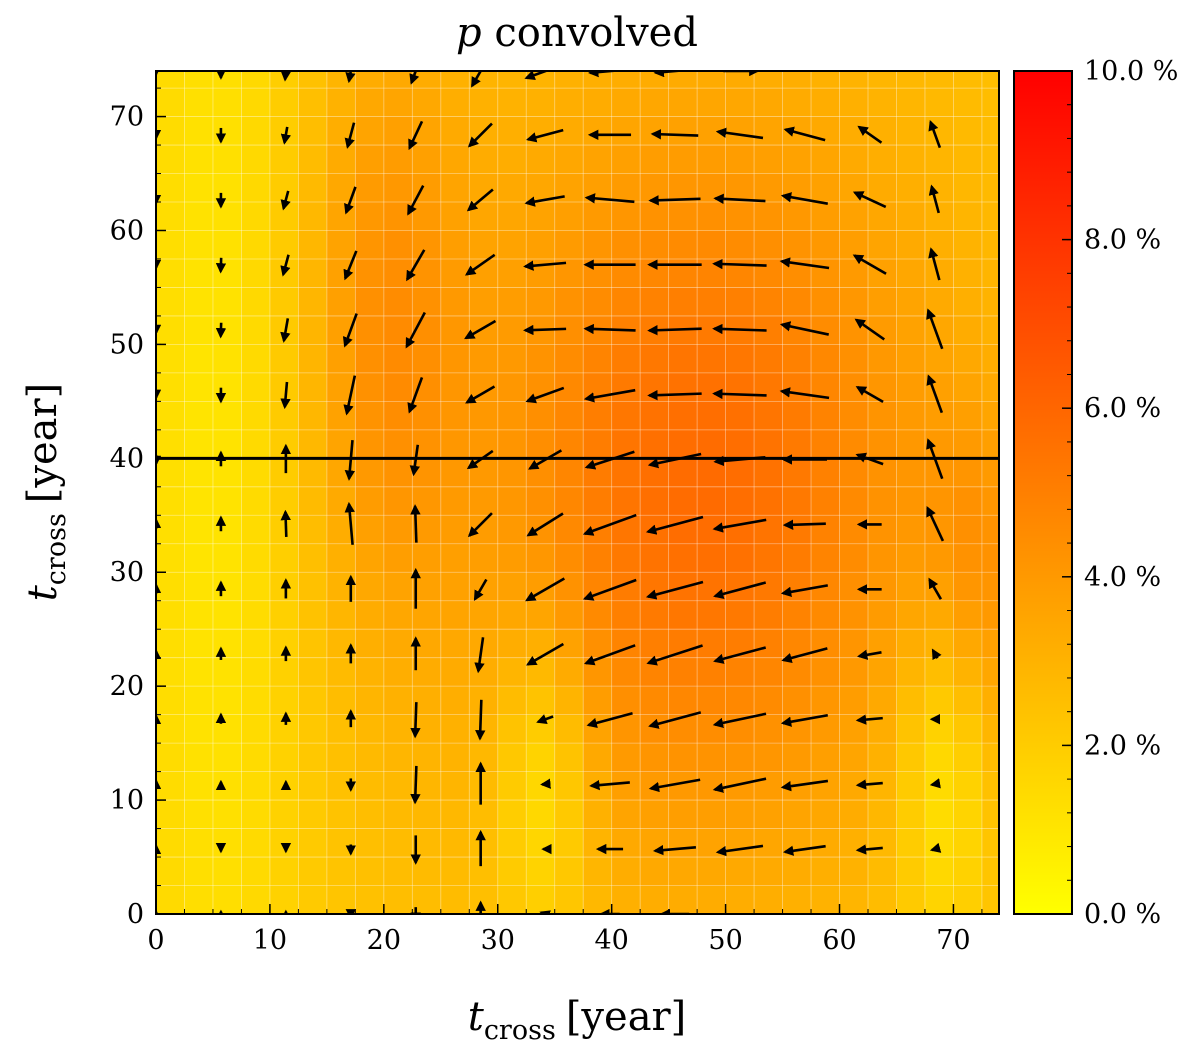 This screenshot has height=1056, width=1200. I want to click on x-tick-label: 70, so click(953, 940).